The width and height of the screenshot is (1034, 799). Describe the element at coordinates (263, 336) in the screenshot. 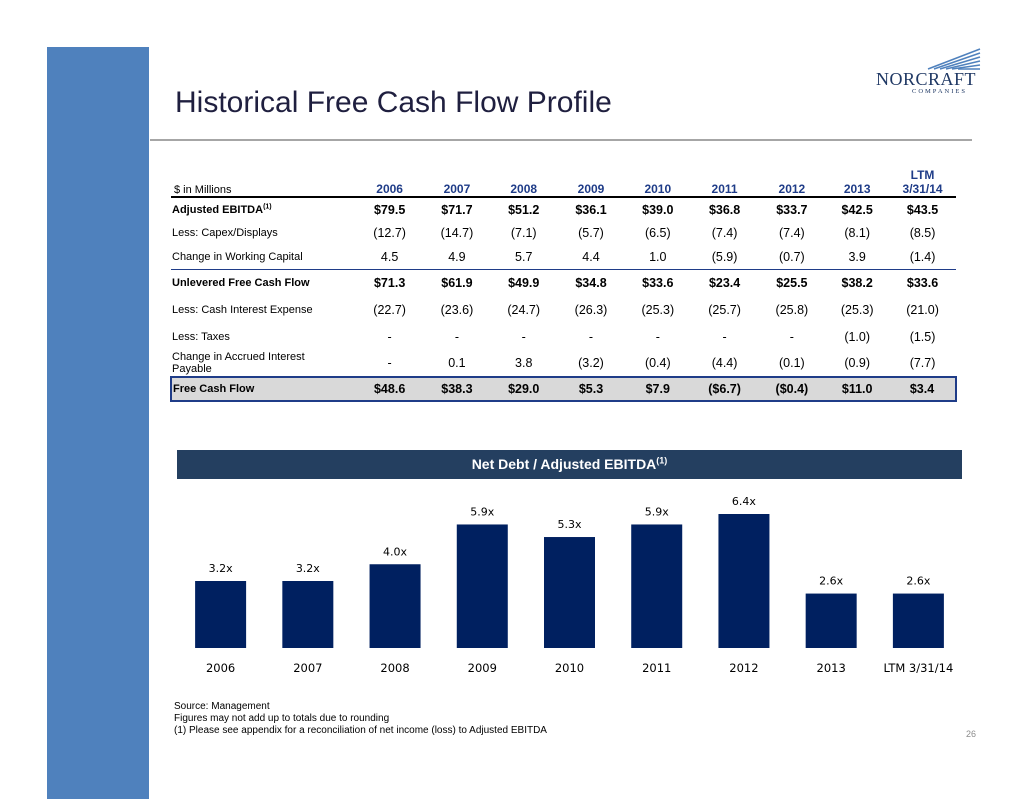

I see `row-label: Less: Taxes` at that location.